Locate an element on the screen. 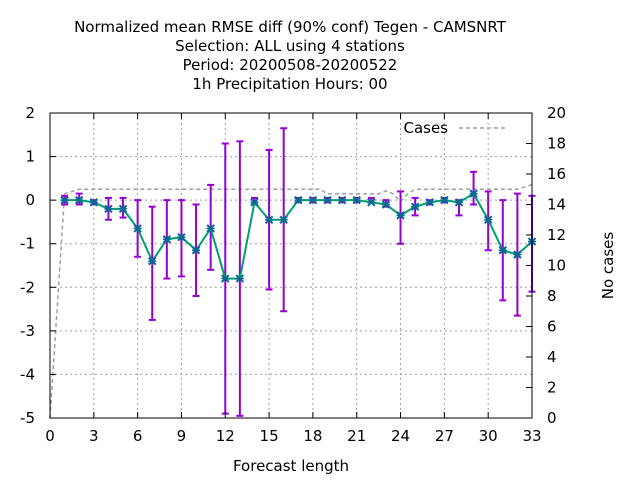 This screenshot has height=480, width=640. x-tick-label: 33 is located at coordinates (531, 436).